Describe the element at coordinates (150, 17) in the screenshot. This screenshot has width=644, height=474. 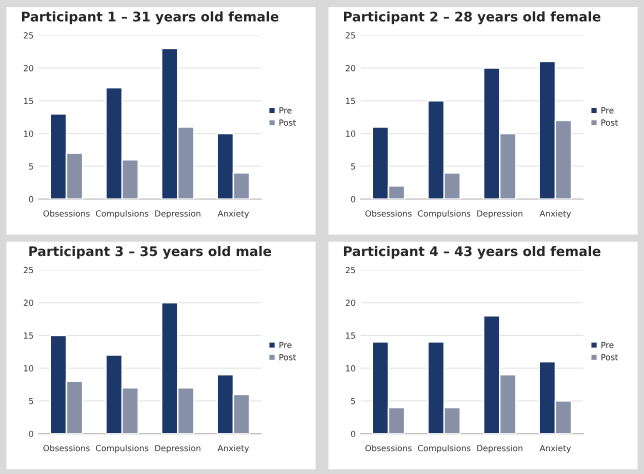
I see `chart-title: Participant 1 – 31 years old female` at that location.